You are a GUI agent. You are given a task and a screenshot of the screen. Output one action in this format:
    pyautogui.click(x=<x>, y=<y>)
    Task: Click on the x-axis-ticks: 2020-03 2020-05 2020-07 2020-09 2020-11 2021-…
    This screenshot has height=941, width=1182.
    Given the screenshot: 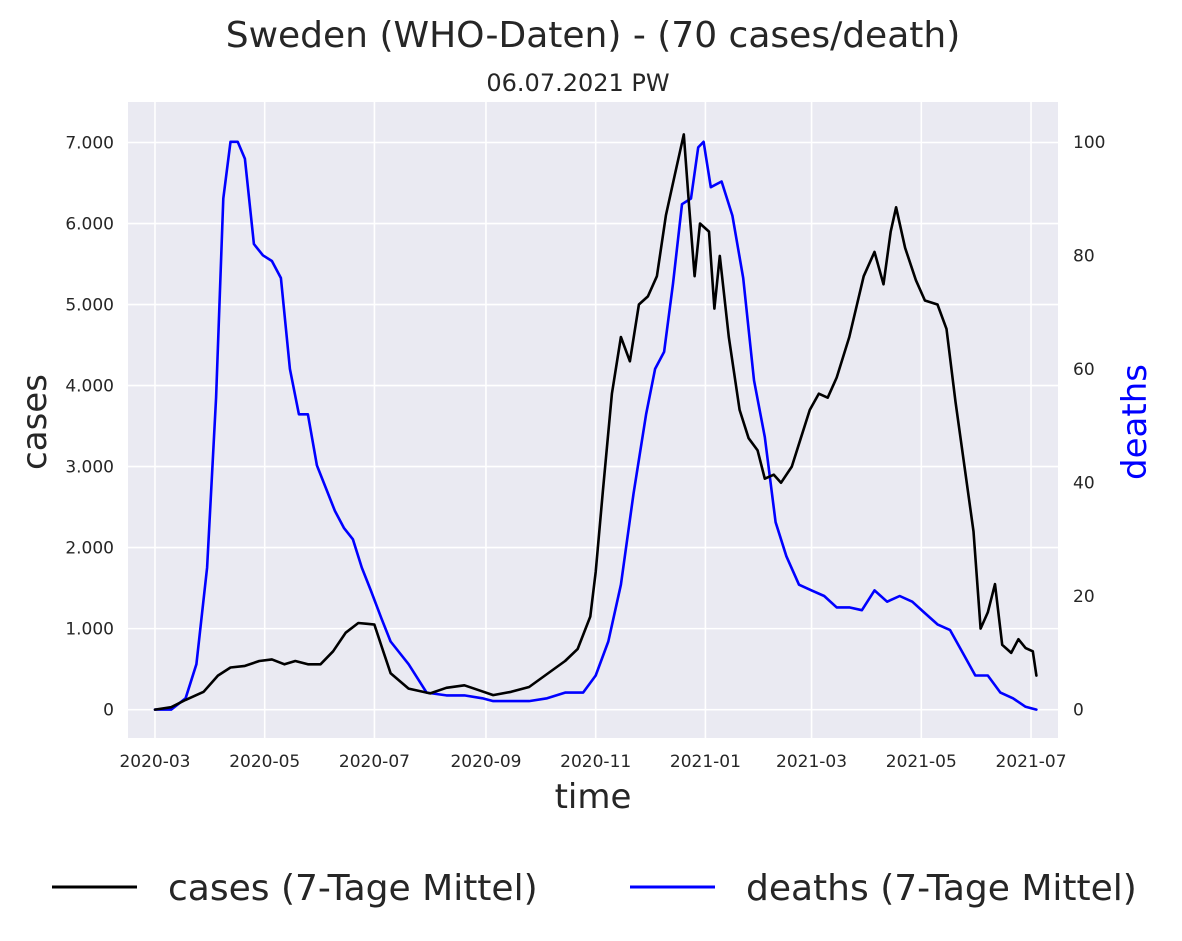 What is the action you would take?
    pyautogui.click(x=592, y=762)
    